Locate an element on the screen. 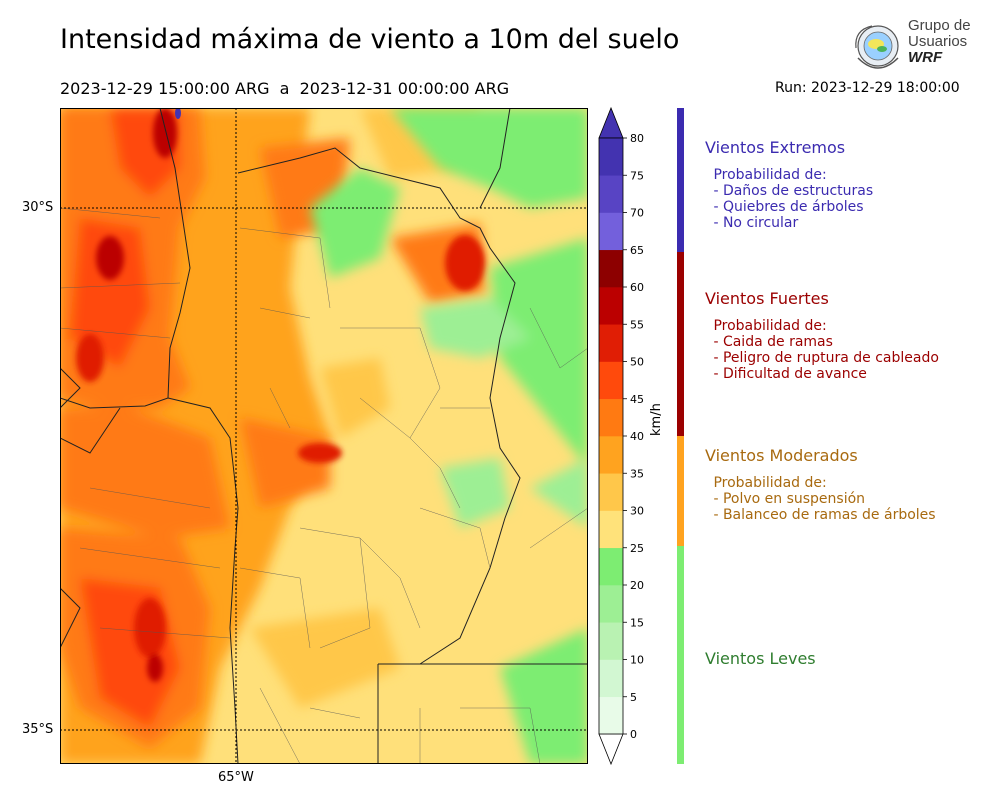  logo-line-3: WRF is located at coordinates (925, 57).